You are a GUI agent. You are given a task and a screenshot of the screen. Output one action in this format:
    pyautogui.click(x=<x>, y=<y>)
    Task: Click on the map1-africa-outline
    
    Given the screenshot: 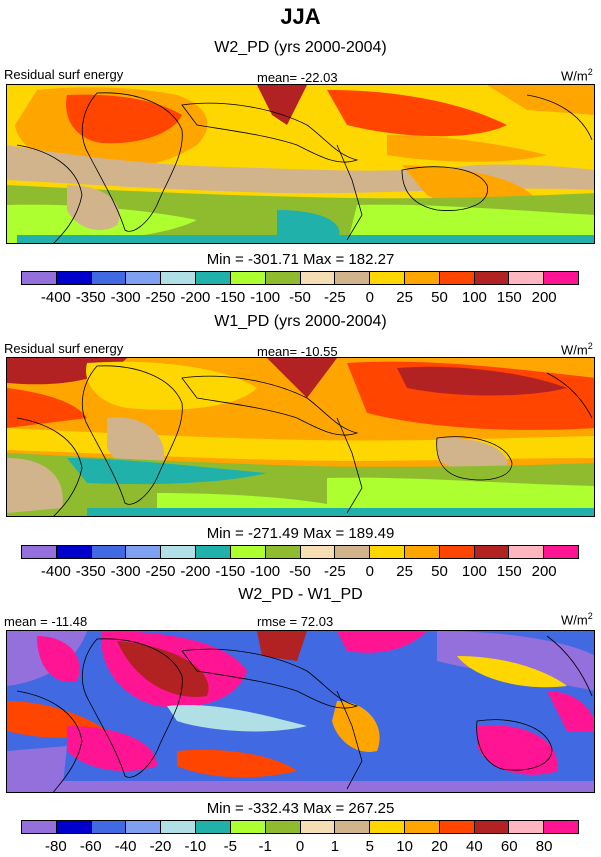 What is the action you would take?
    pyautogui.click(x=132, y=162)
    